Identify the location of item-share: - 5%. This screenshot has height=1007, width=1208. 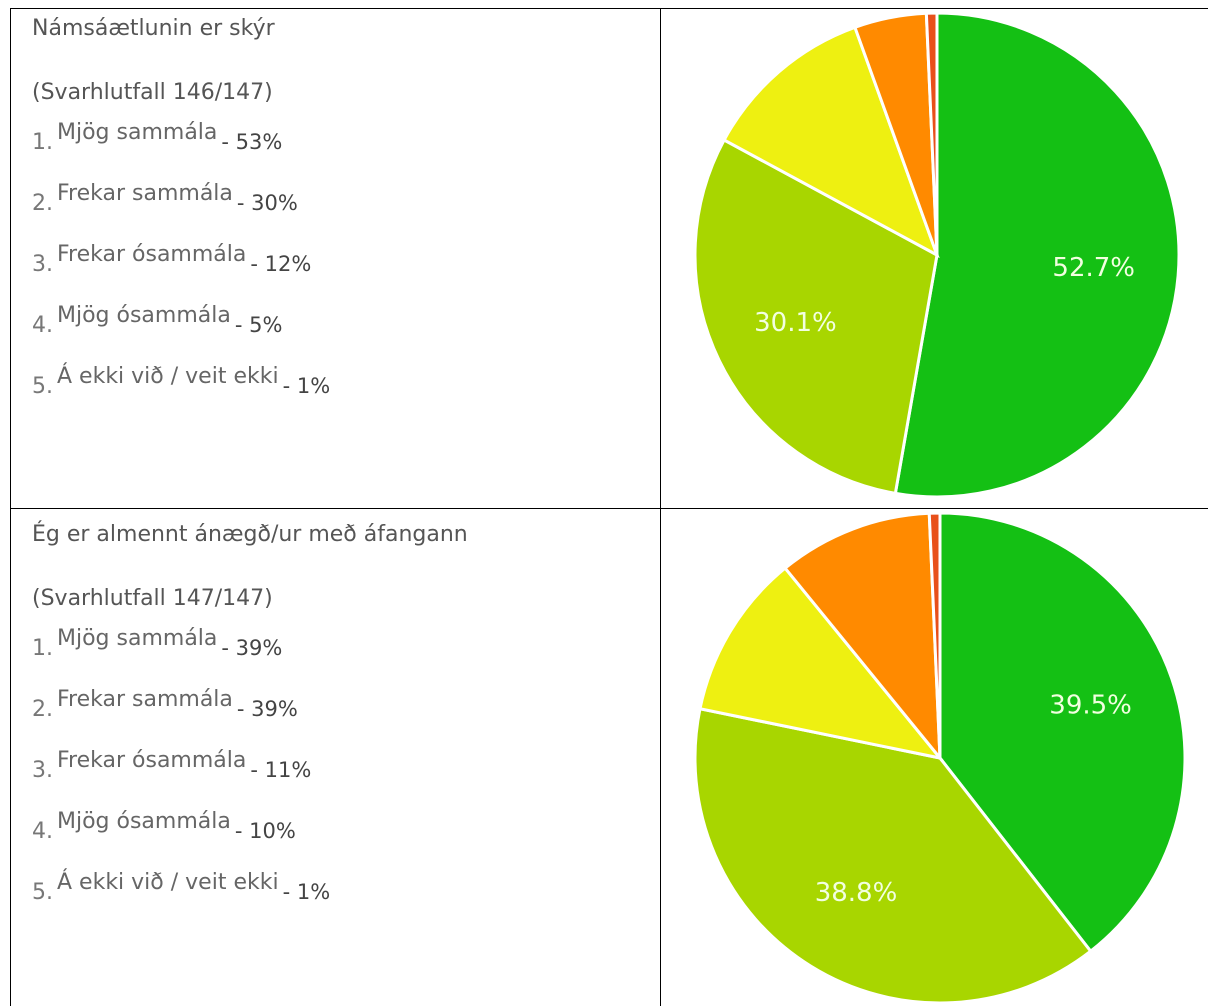
(258, 325).